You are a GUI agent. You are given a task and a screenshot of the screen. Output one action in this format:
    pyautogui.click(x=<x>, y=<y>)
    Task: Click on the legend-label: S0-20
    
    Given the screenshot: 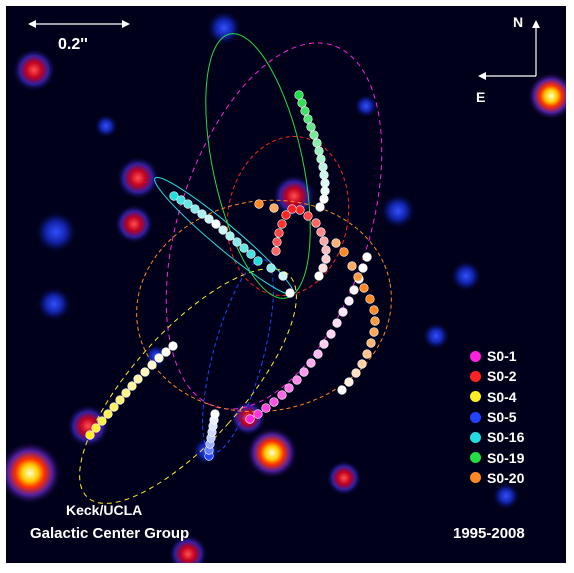 What is the action you would take?
    pyautogui.click(x=506, y=477)
    